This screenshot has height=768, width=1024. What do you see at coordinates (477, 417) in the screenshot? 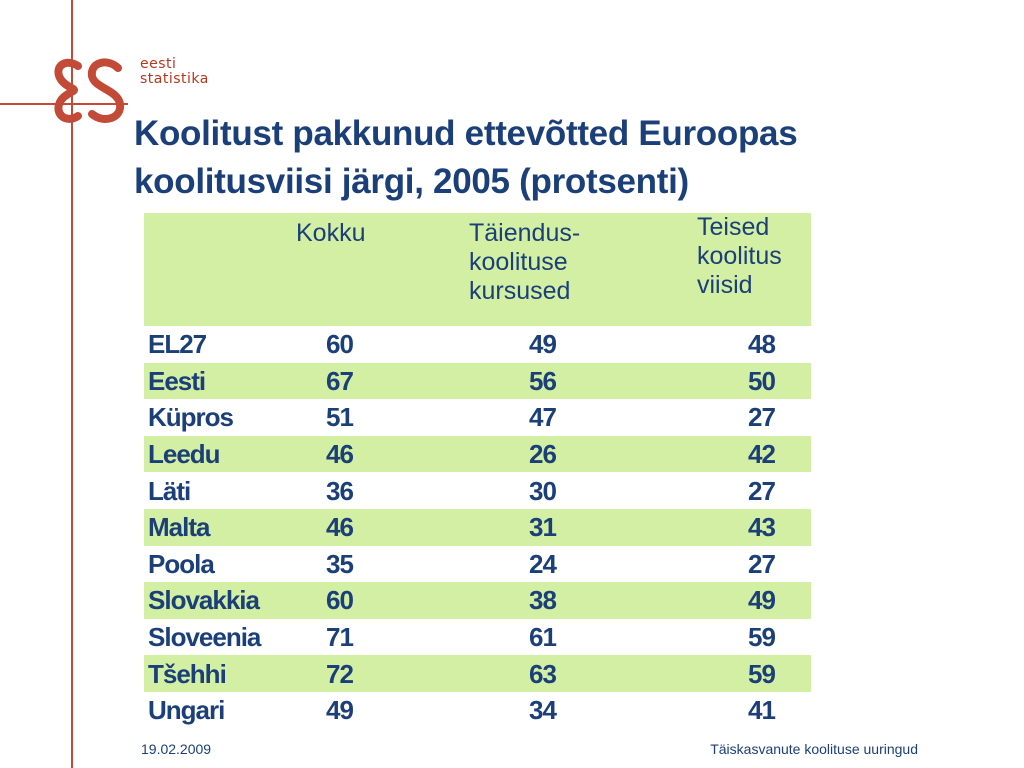
I see `table-row: Küpros 51 47 27` at bounding box center [477, 417].